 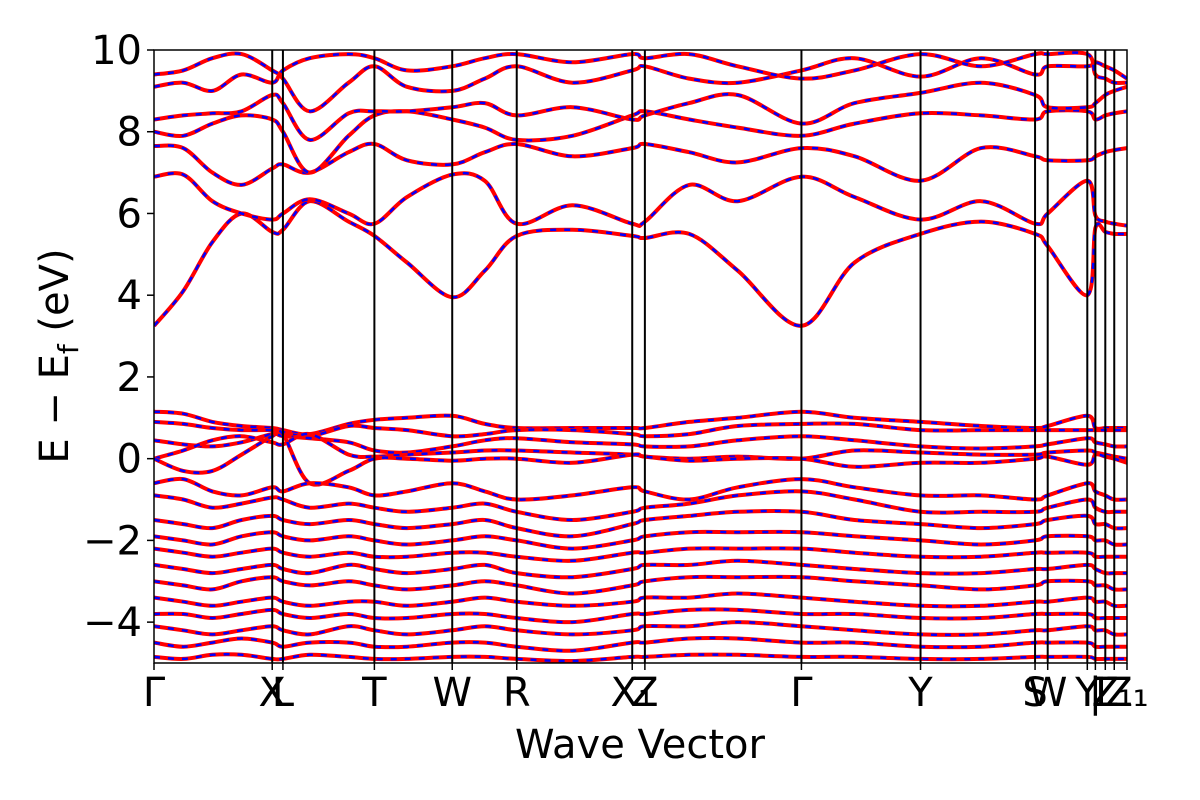 What do you see at coordinates (129, 214) in the screenshot?
I see `y-tick-label-5: 6` at bounding box center [129, 214].